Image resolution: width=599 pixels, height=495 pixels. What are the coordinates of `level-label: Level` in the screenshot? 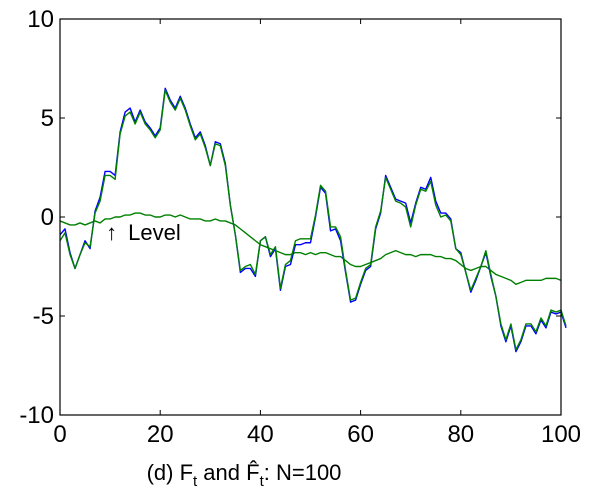 It's located at (154, 232).